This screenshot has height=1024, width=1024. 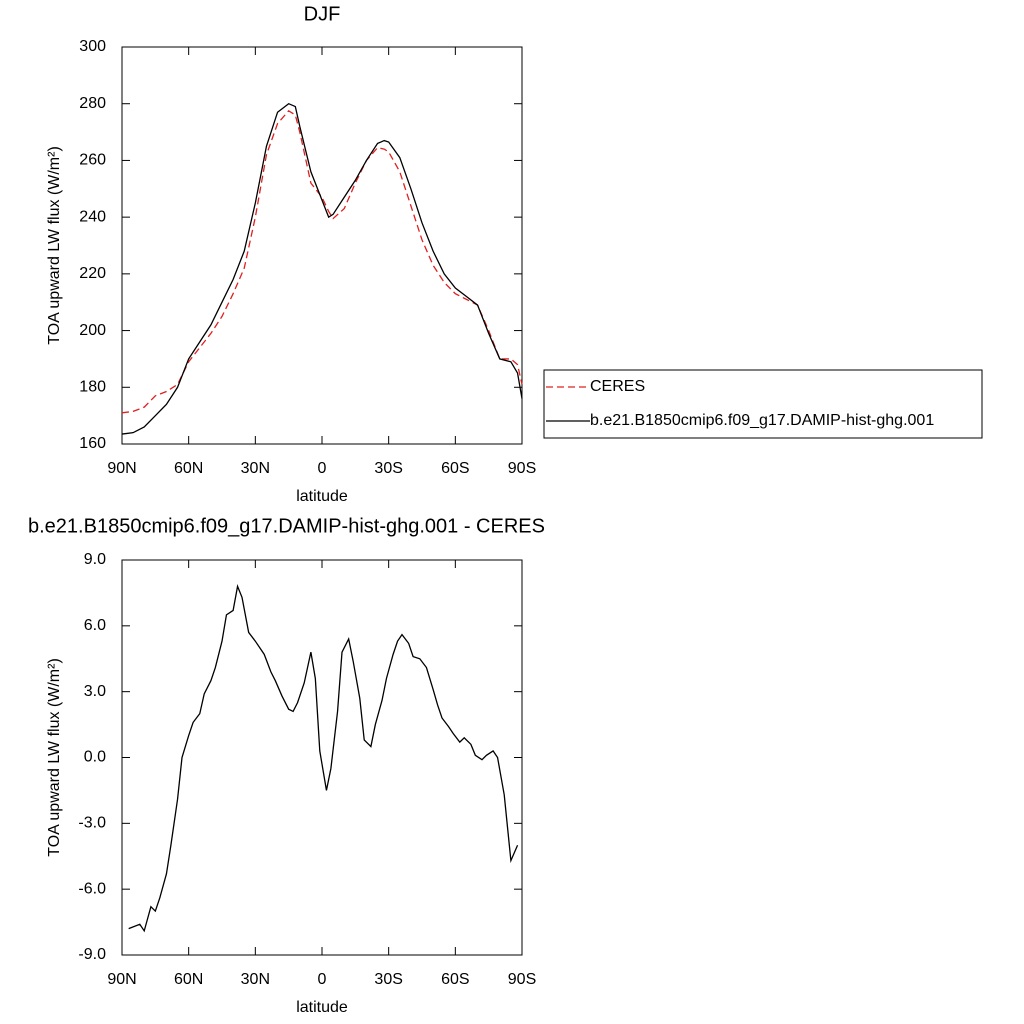 I want to click on y-tick-label: 240, so click(x=92, y=216).